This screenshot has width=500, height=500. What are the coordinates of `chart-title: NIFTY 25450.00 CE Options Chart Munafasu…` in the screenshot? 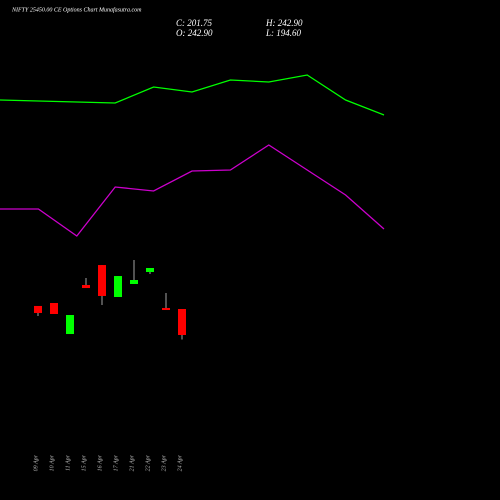 It's located at (76, 9).